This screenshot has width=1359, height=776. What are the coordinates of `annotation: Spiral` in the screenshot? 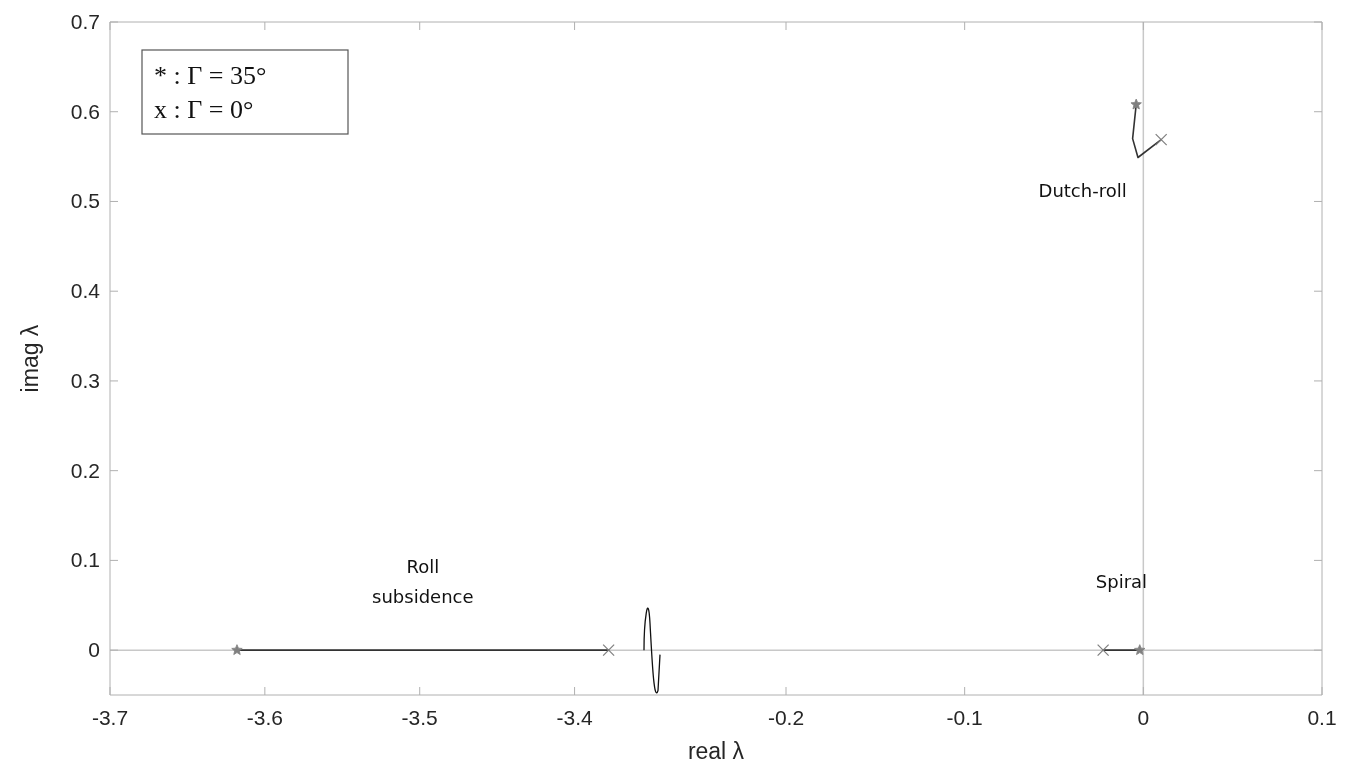 It's located at (1121, 582).